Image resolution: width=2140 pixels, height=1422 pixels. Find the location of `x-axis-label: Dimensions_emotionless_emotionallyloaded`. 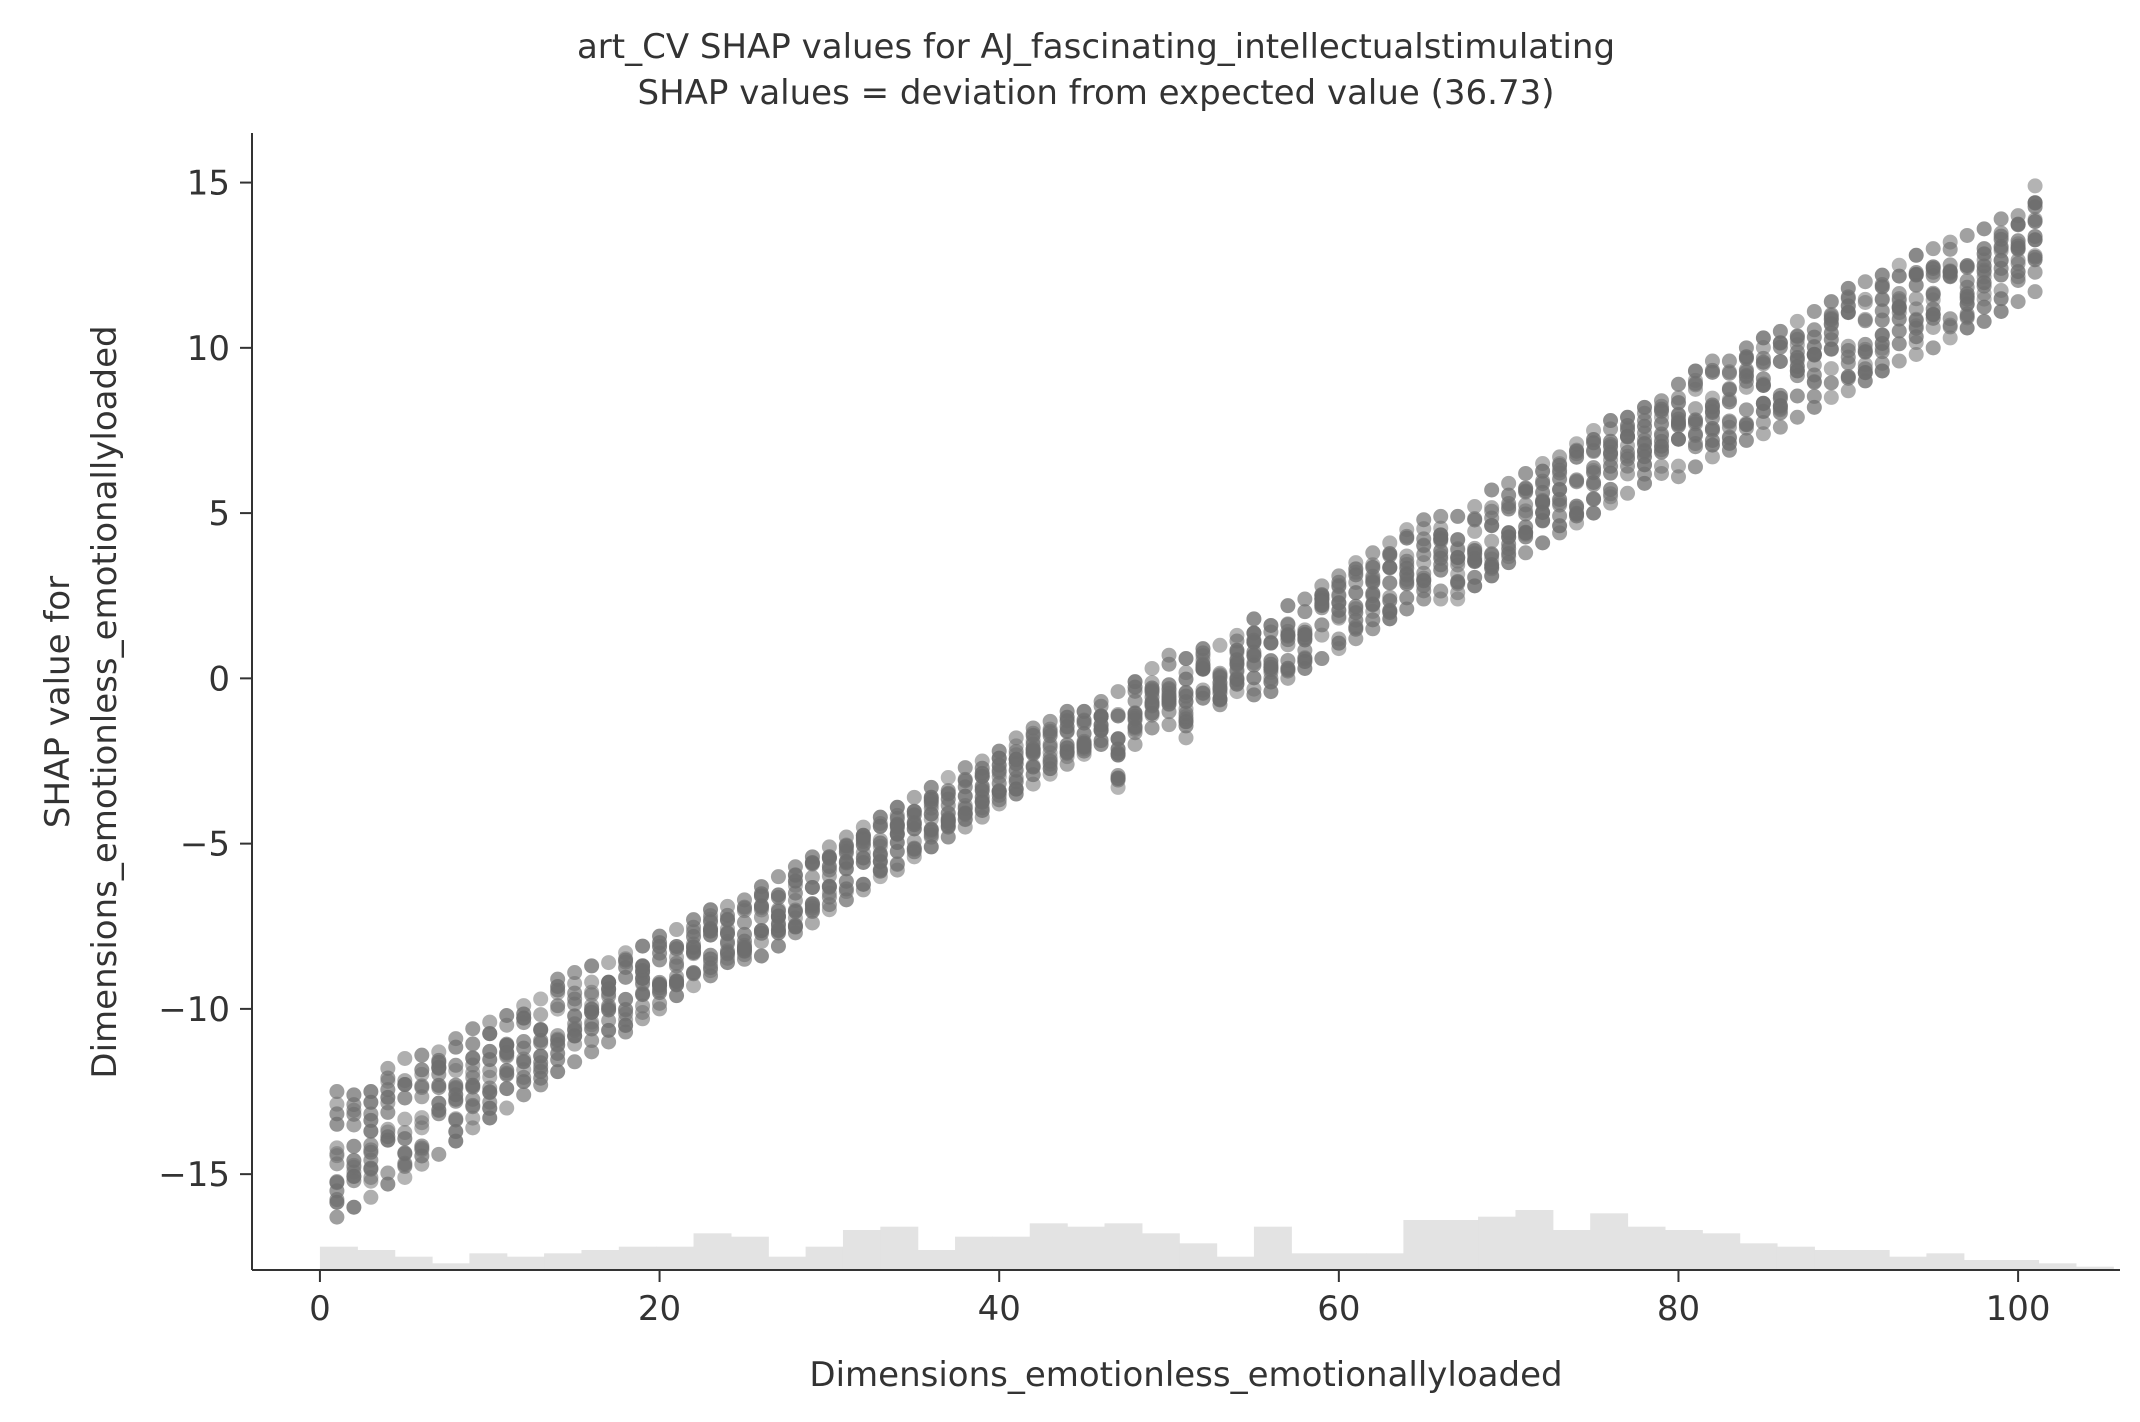

x-axis-label: Dimensions_emotionless_emotionallyloaded is located at coordinates (1185, 1375).